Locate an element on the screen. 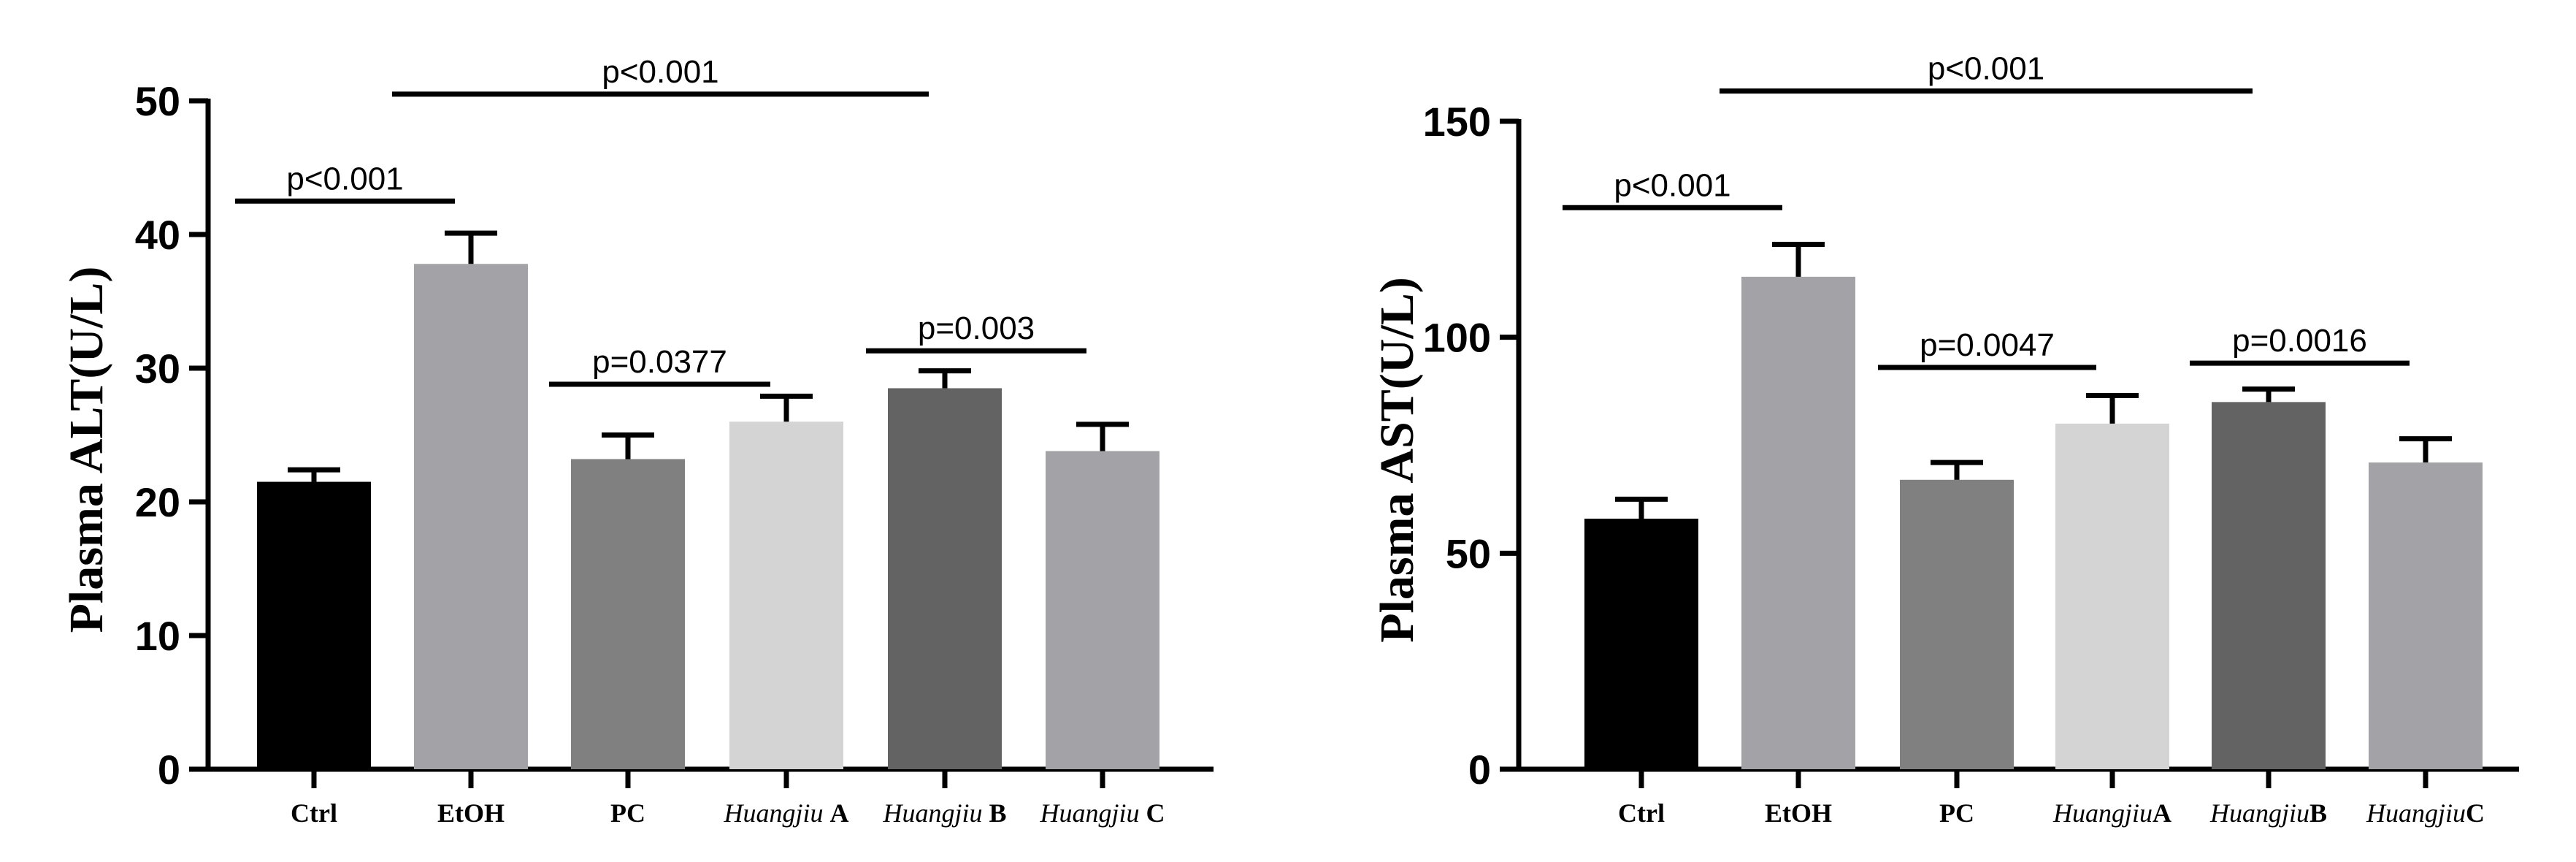  x-tick-label: Huangjiu C is located at coordinates (1102, 813).